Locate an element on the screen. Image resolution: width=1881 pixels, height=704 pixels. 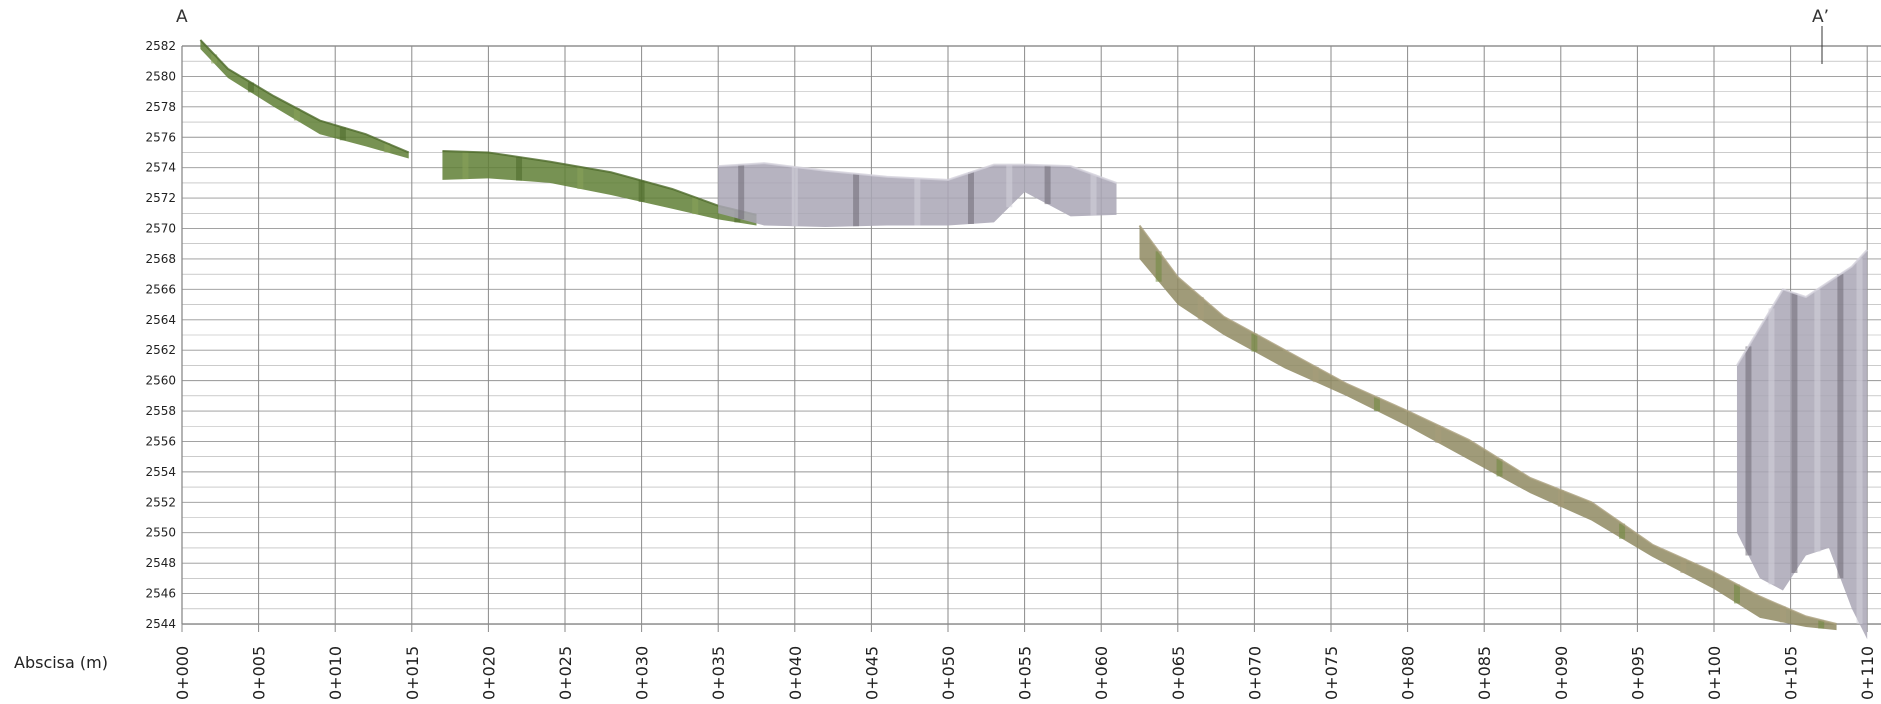
x-tick-label: 0+020 is located at coordinates (488, 673).